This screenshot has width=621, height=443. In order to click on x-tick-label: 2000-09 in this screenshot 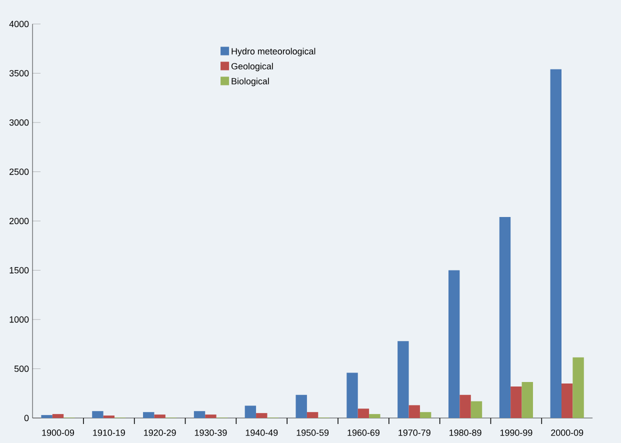, I will do `click(567, 433)`.